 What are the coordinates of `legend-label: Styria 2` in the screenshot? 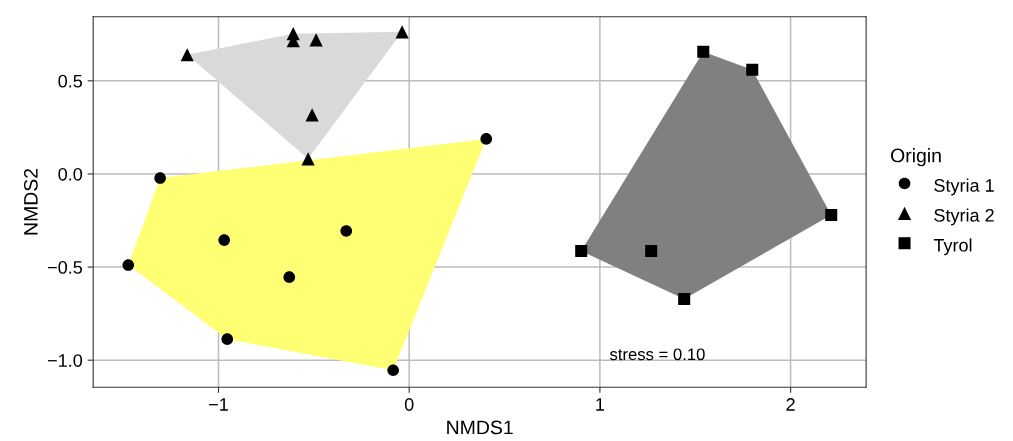 It's located at (964, 217).